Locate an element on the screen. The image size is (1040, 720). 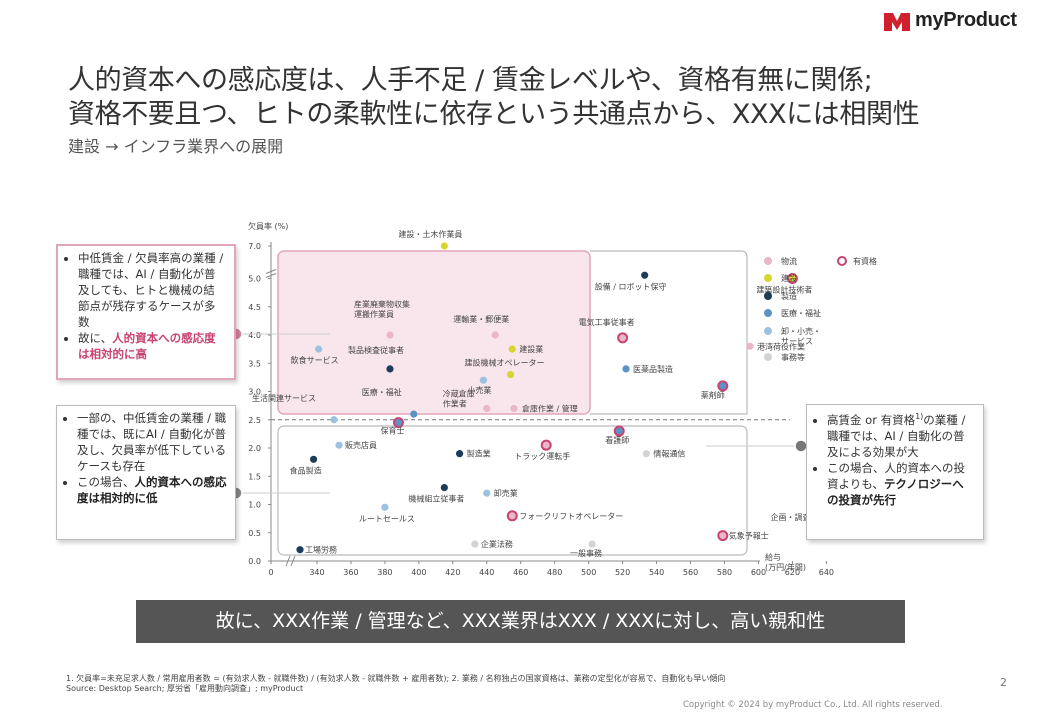
y-tick-label: 0.5 is located at coordinates (254, 533).